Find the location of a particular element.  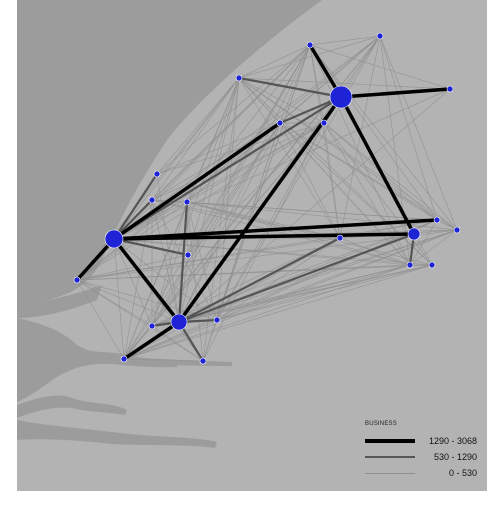

node-alk is located at coordinates (239, 78).